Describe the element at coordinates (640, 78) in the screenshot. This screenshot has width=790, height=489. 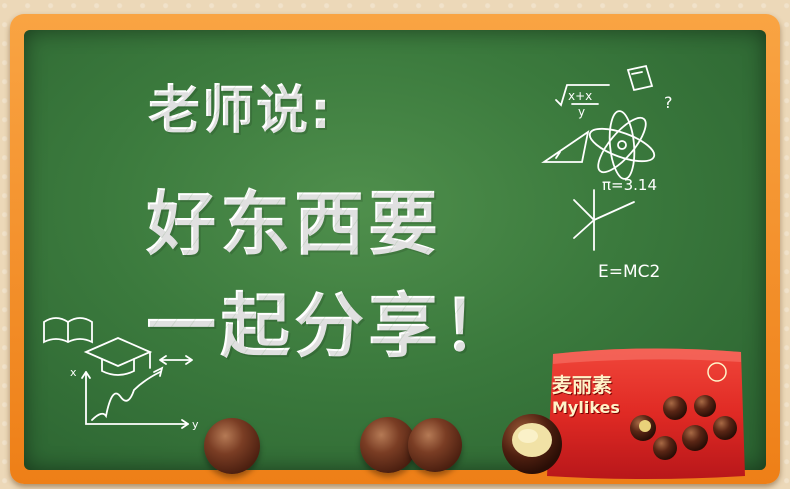
I see `book-icon` at that location.